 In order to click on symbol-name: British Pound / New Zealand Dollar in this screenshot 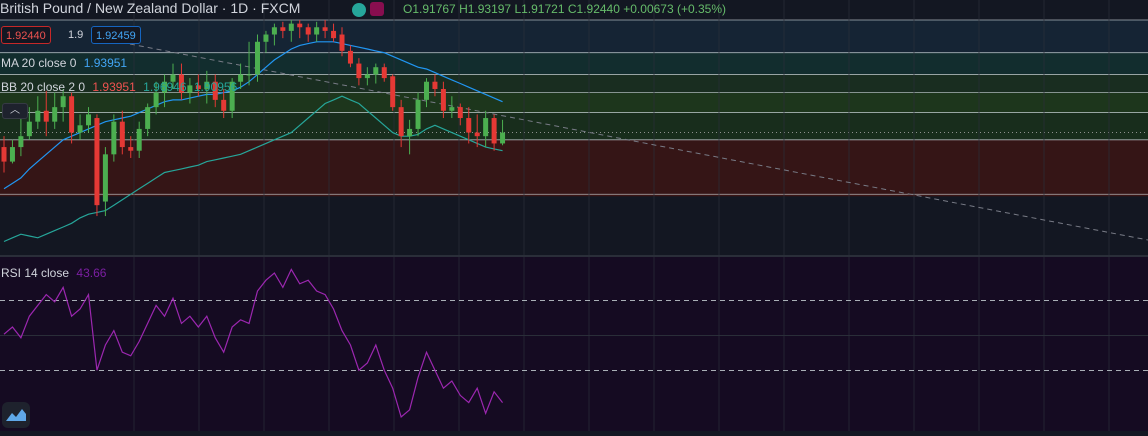, I will do `click(109, 8)`.